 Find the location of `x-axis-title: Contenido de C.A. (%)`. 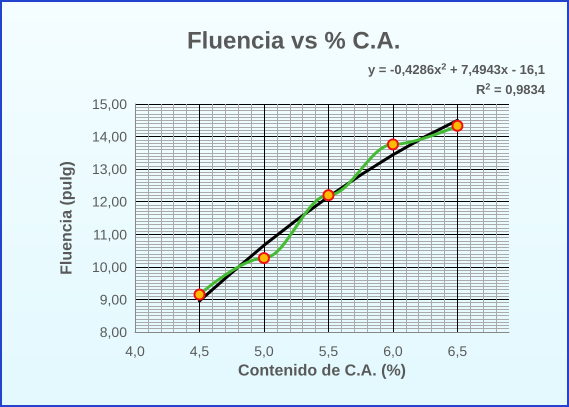

x-axis-title: Contenido de C.A. (%) is located at coordinates (322, 371).